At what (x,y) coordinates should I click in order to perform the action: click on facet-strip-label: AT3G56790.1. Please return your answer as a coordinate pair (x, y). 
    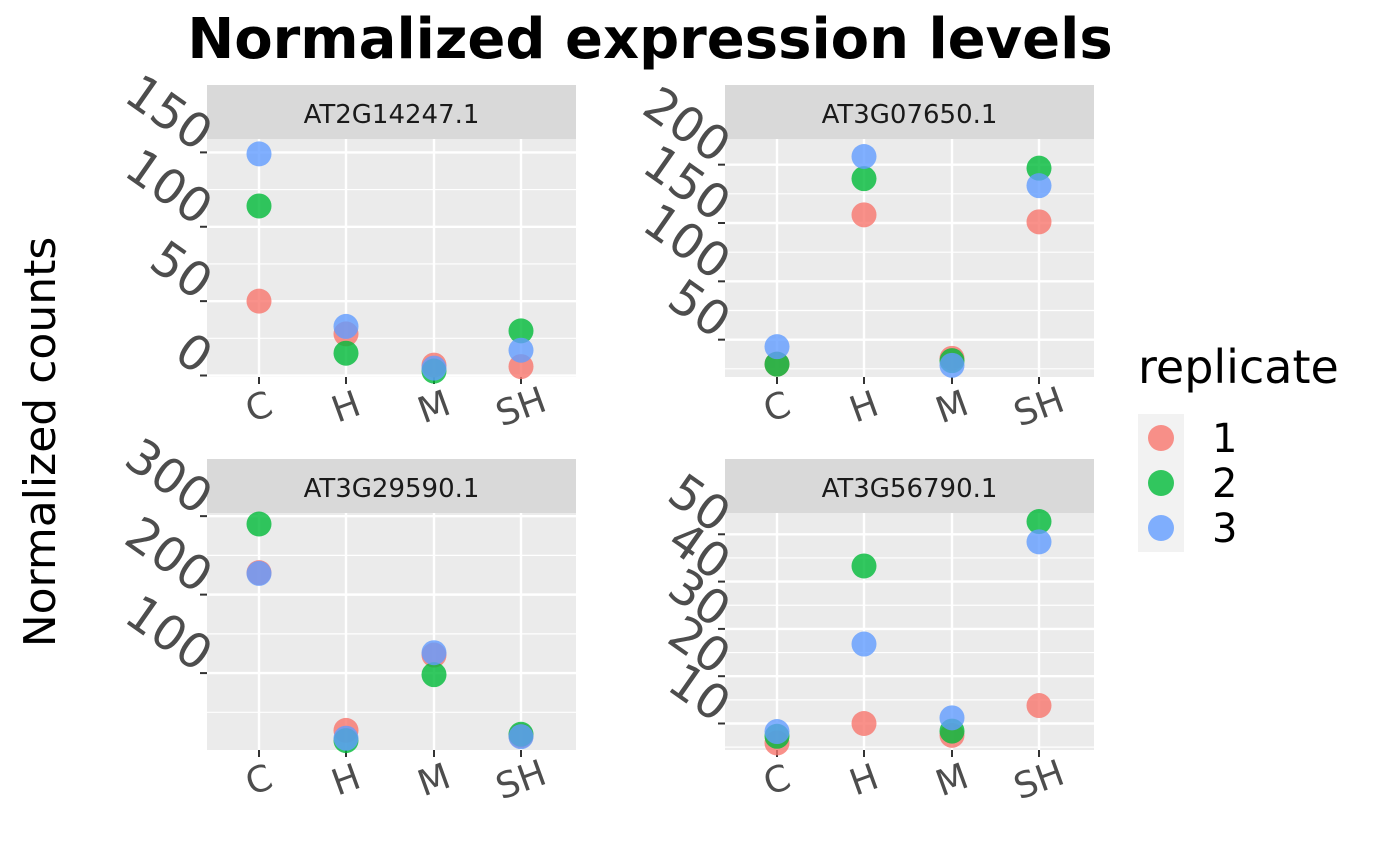
    Looking at the image, I should click on (910, 489).